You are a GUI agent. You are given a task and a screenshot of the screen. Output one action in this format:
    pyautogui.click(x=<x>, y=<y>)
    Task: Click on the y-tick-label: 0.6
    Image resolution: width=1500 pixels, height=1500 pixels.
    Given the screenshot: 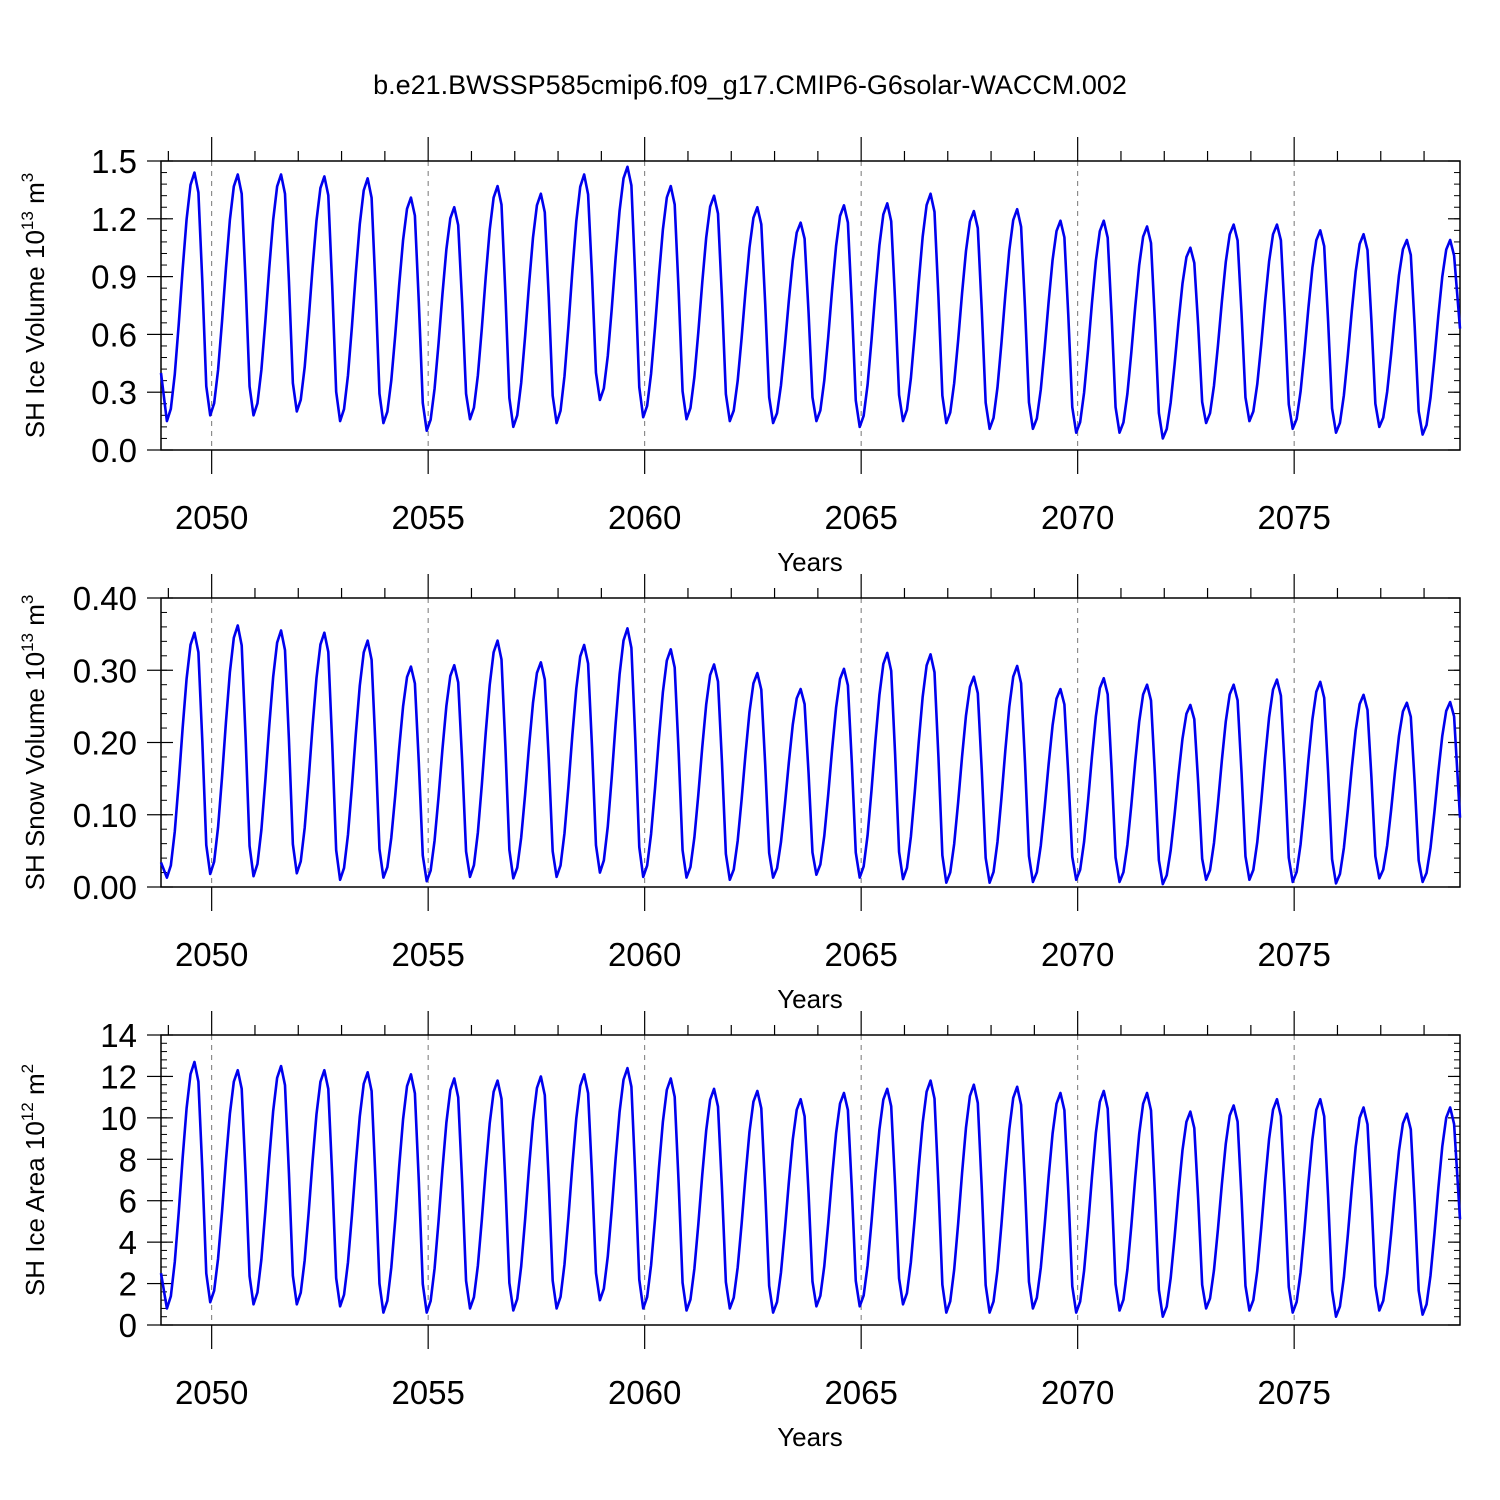 What is the action you would take?
    pyautogui.click(x=114, y=334)
    